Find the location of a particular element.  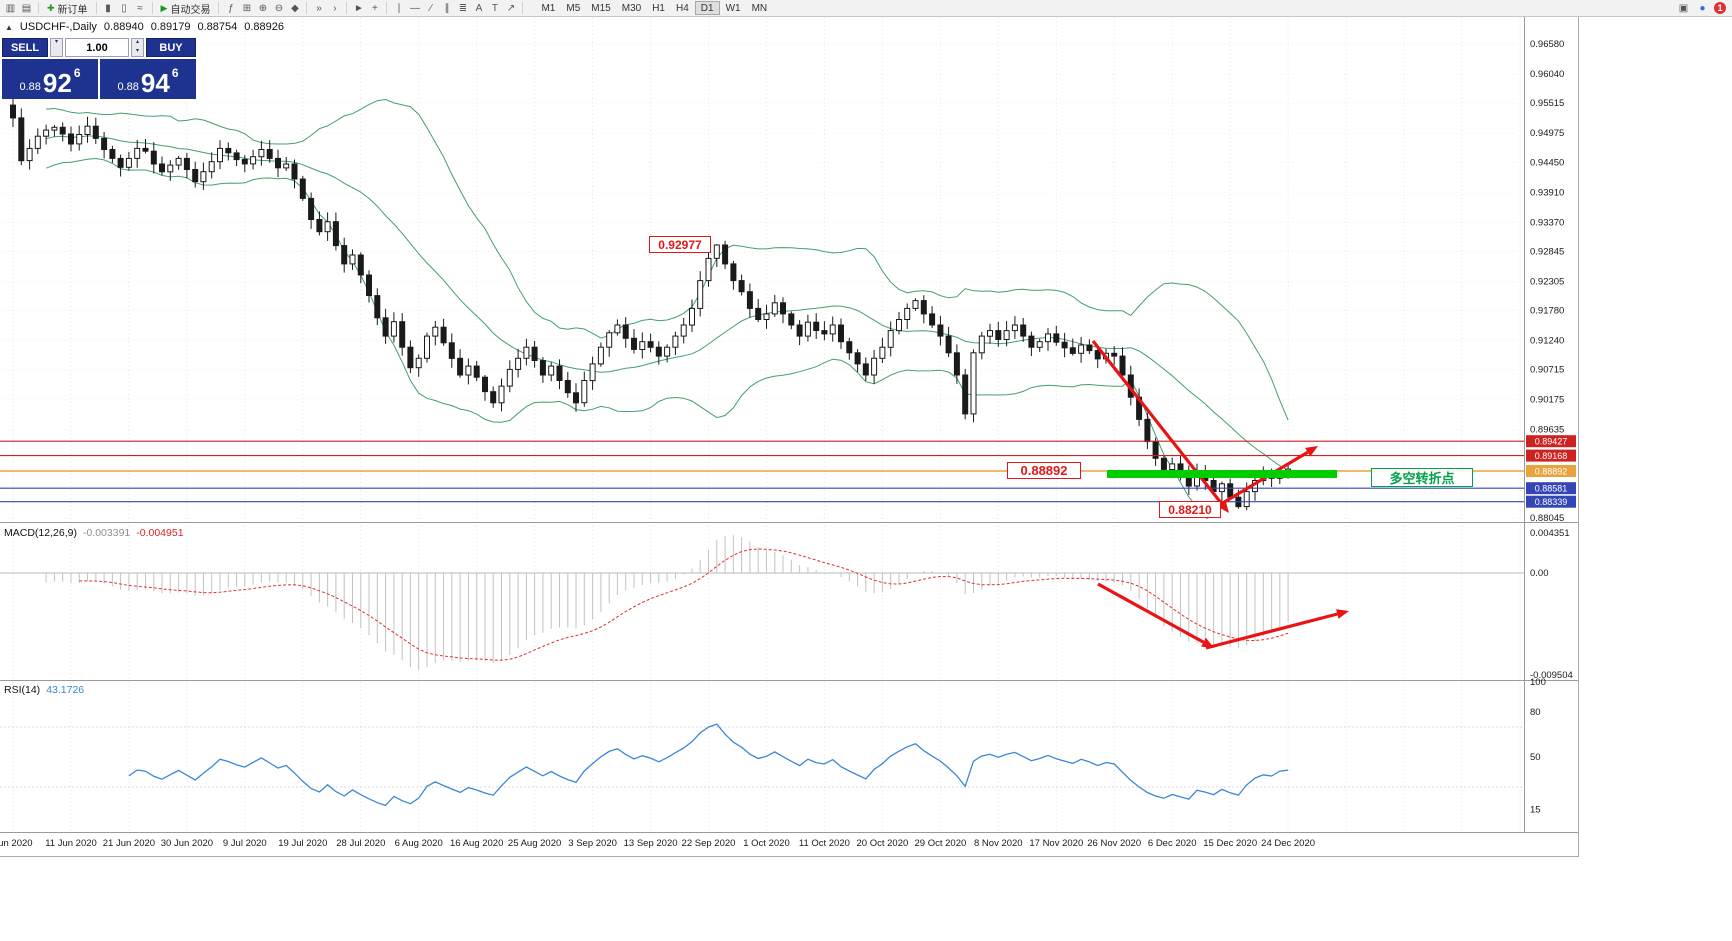

svg-text: 20 Oct 2020 is located at coordinates (883, 843).